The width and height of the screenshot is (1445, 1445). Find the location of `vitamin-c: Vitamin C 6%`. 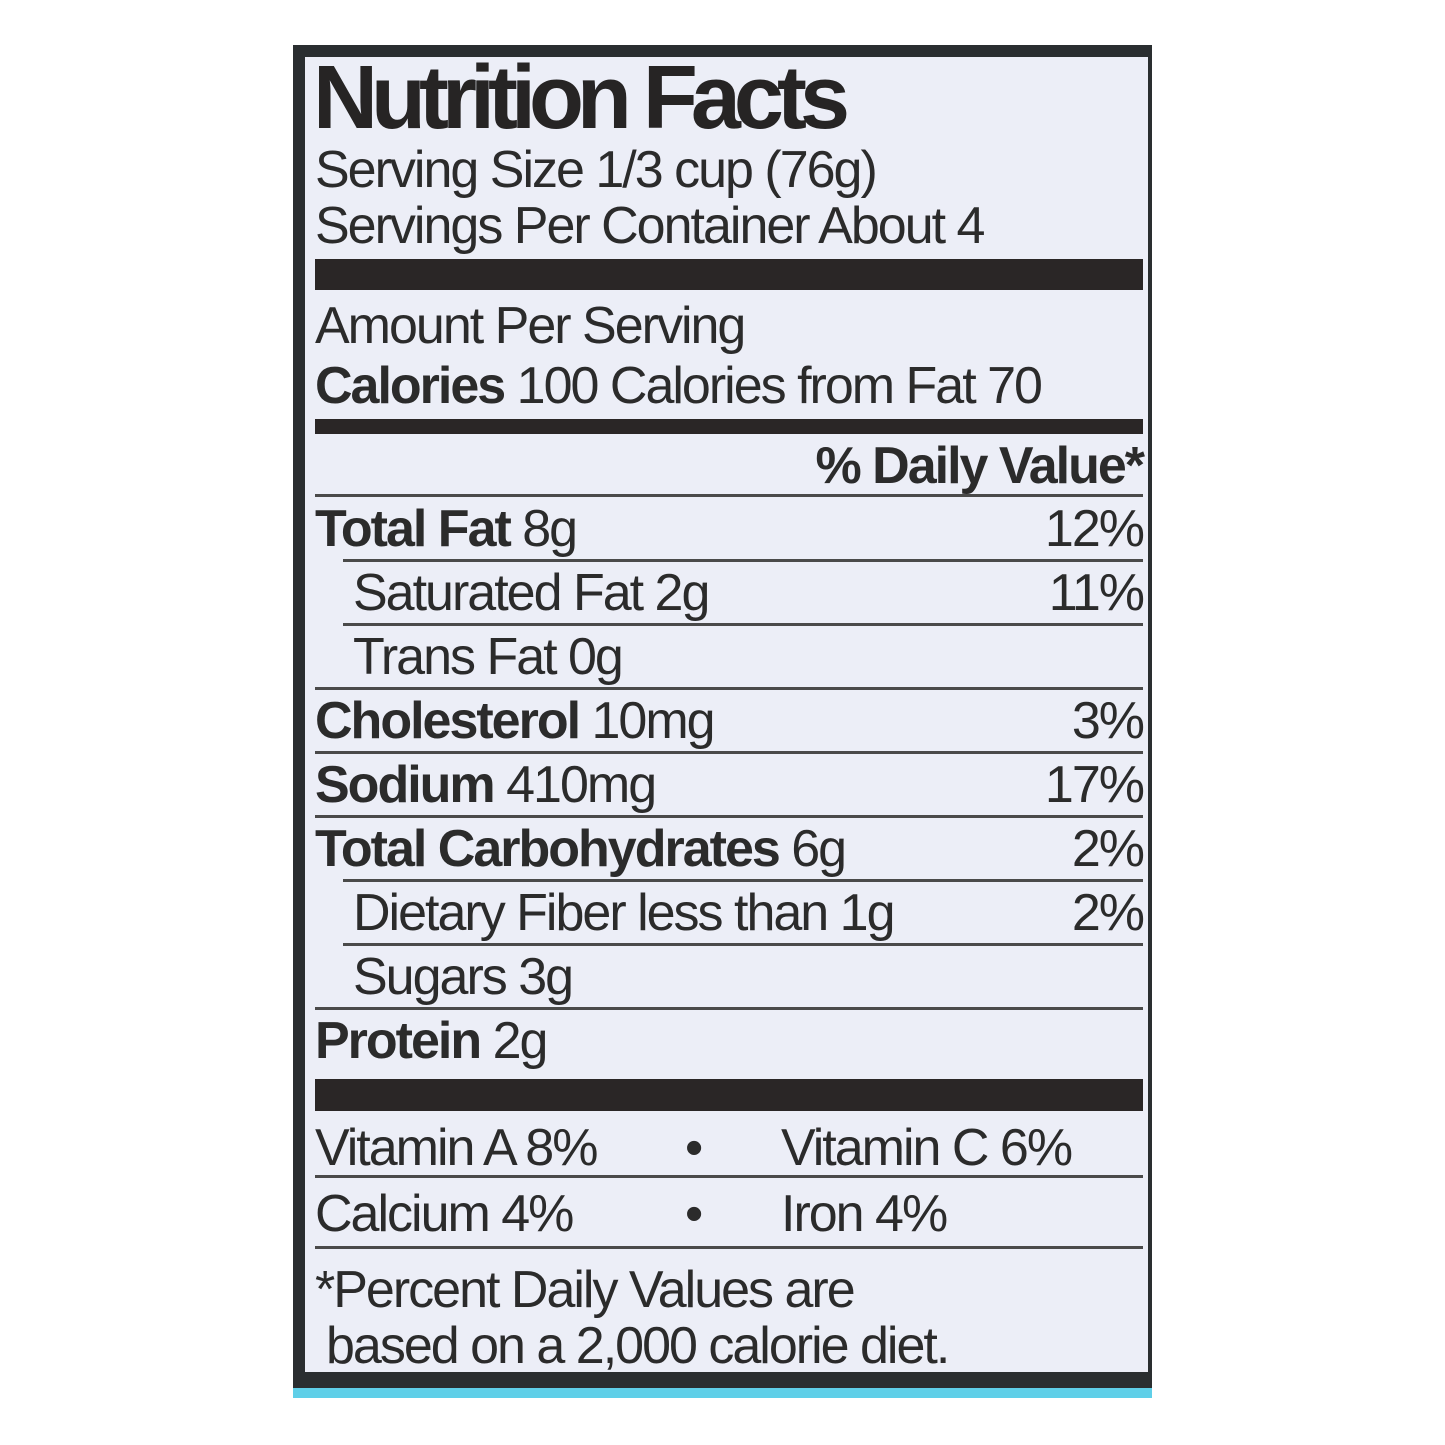

vitamin-c: Vitamin C 6% is located at coordinates (927, 1148).